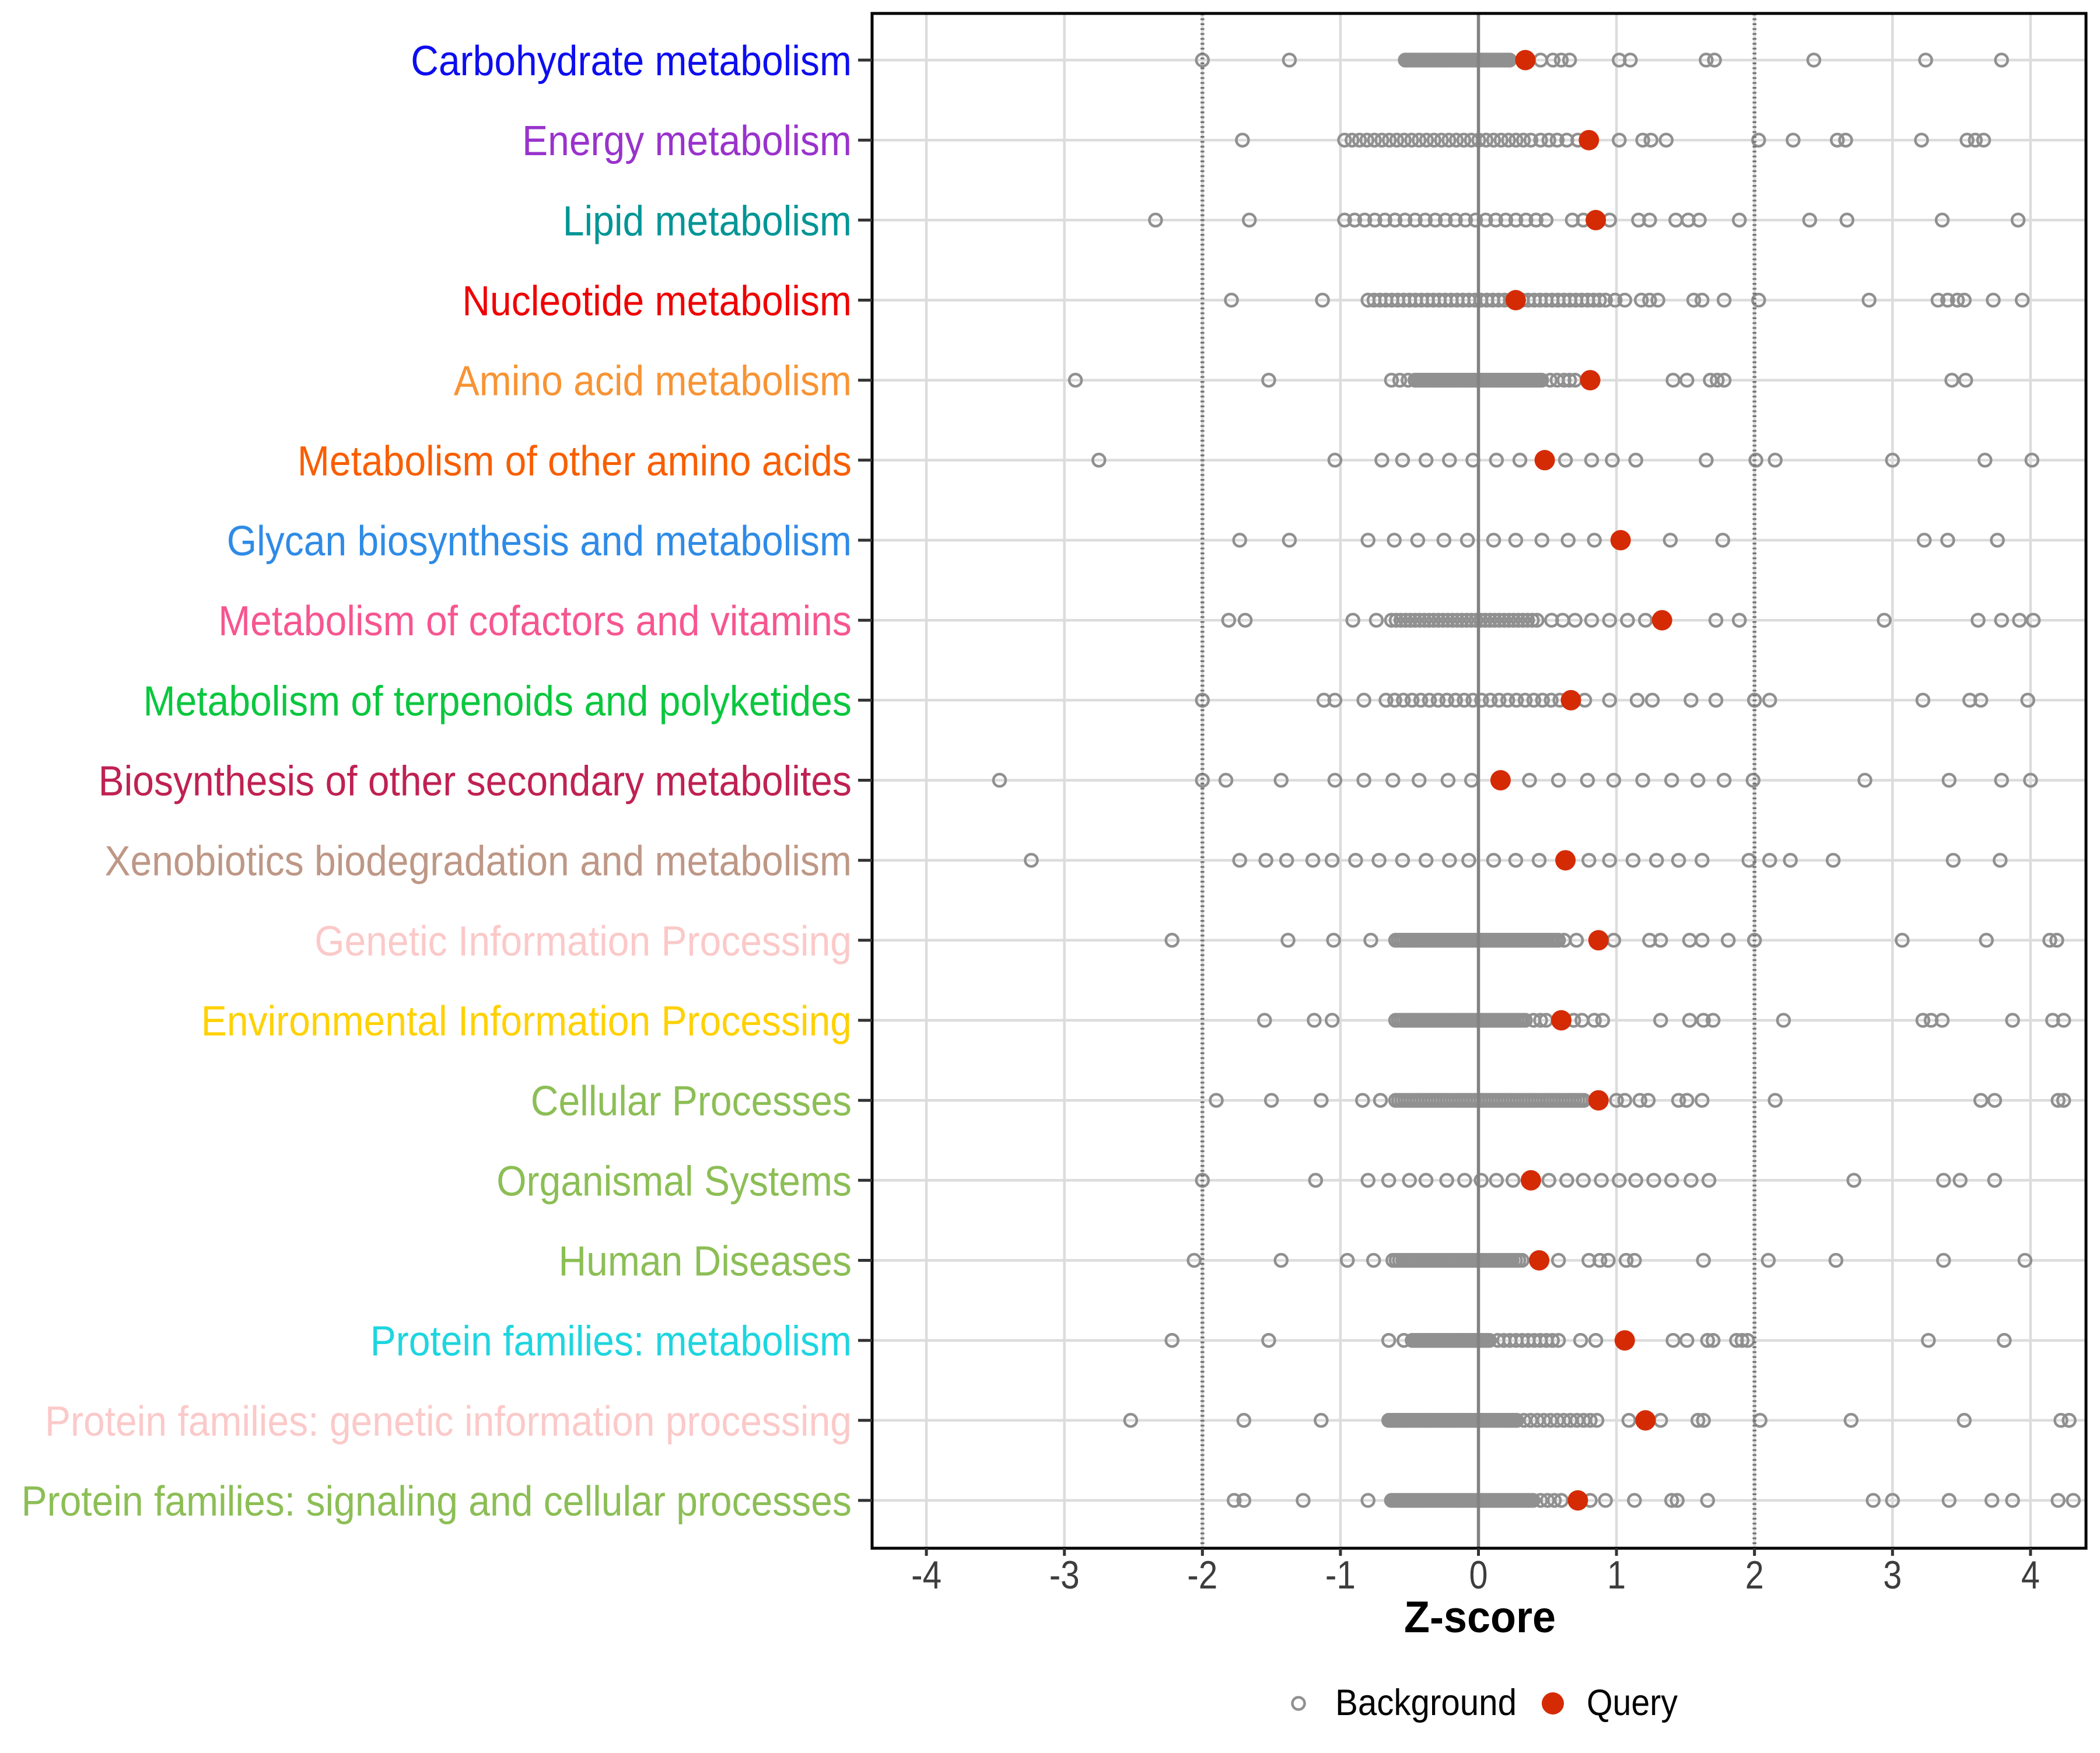 Image resolution: width=2100 pixels, height=1753 pixels. What do you see at coordinates (631, 61) in the screenshot?
I see `svg-text: Carbohydrate metabolism` at bounding box center [631, 61].